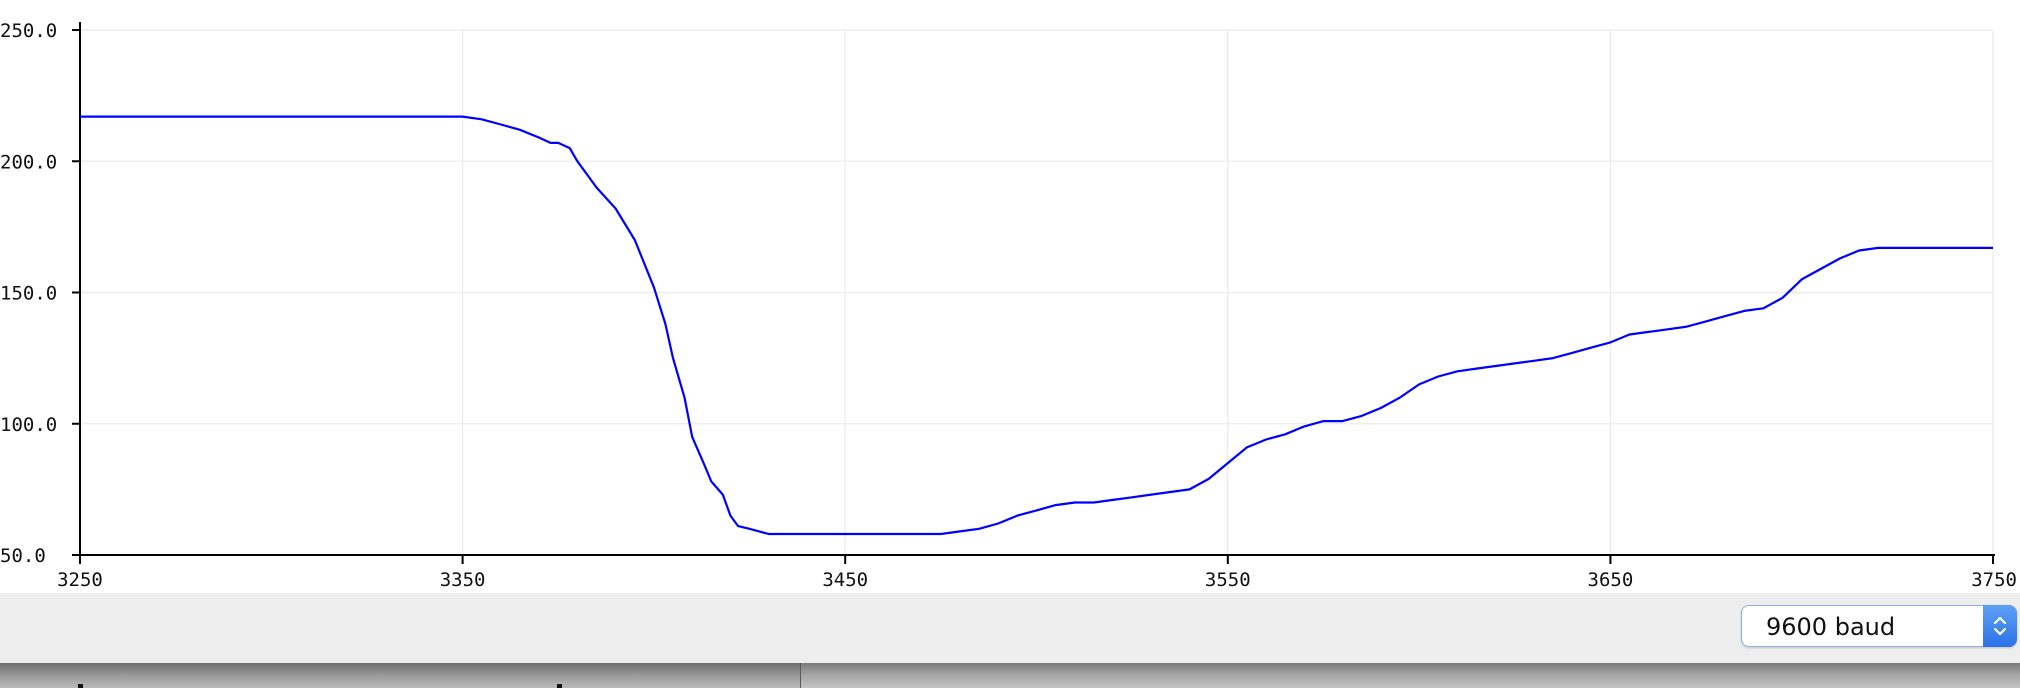 The height and width of the screenshot is (688, 2020). What do you see at coordinates (400, 675) in the screenshot?
I see `lower-panel` at bounding box center [400, 675].